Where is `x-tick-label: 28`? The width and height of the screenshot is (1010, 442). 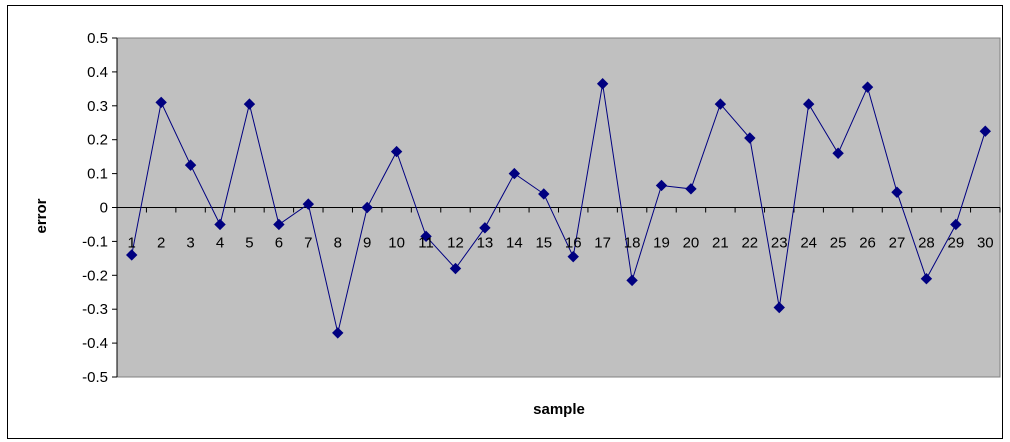 x-tick-label: 28 is located at coordinates (926, 243).